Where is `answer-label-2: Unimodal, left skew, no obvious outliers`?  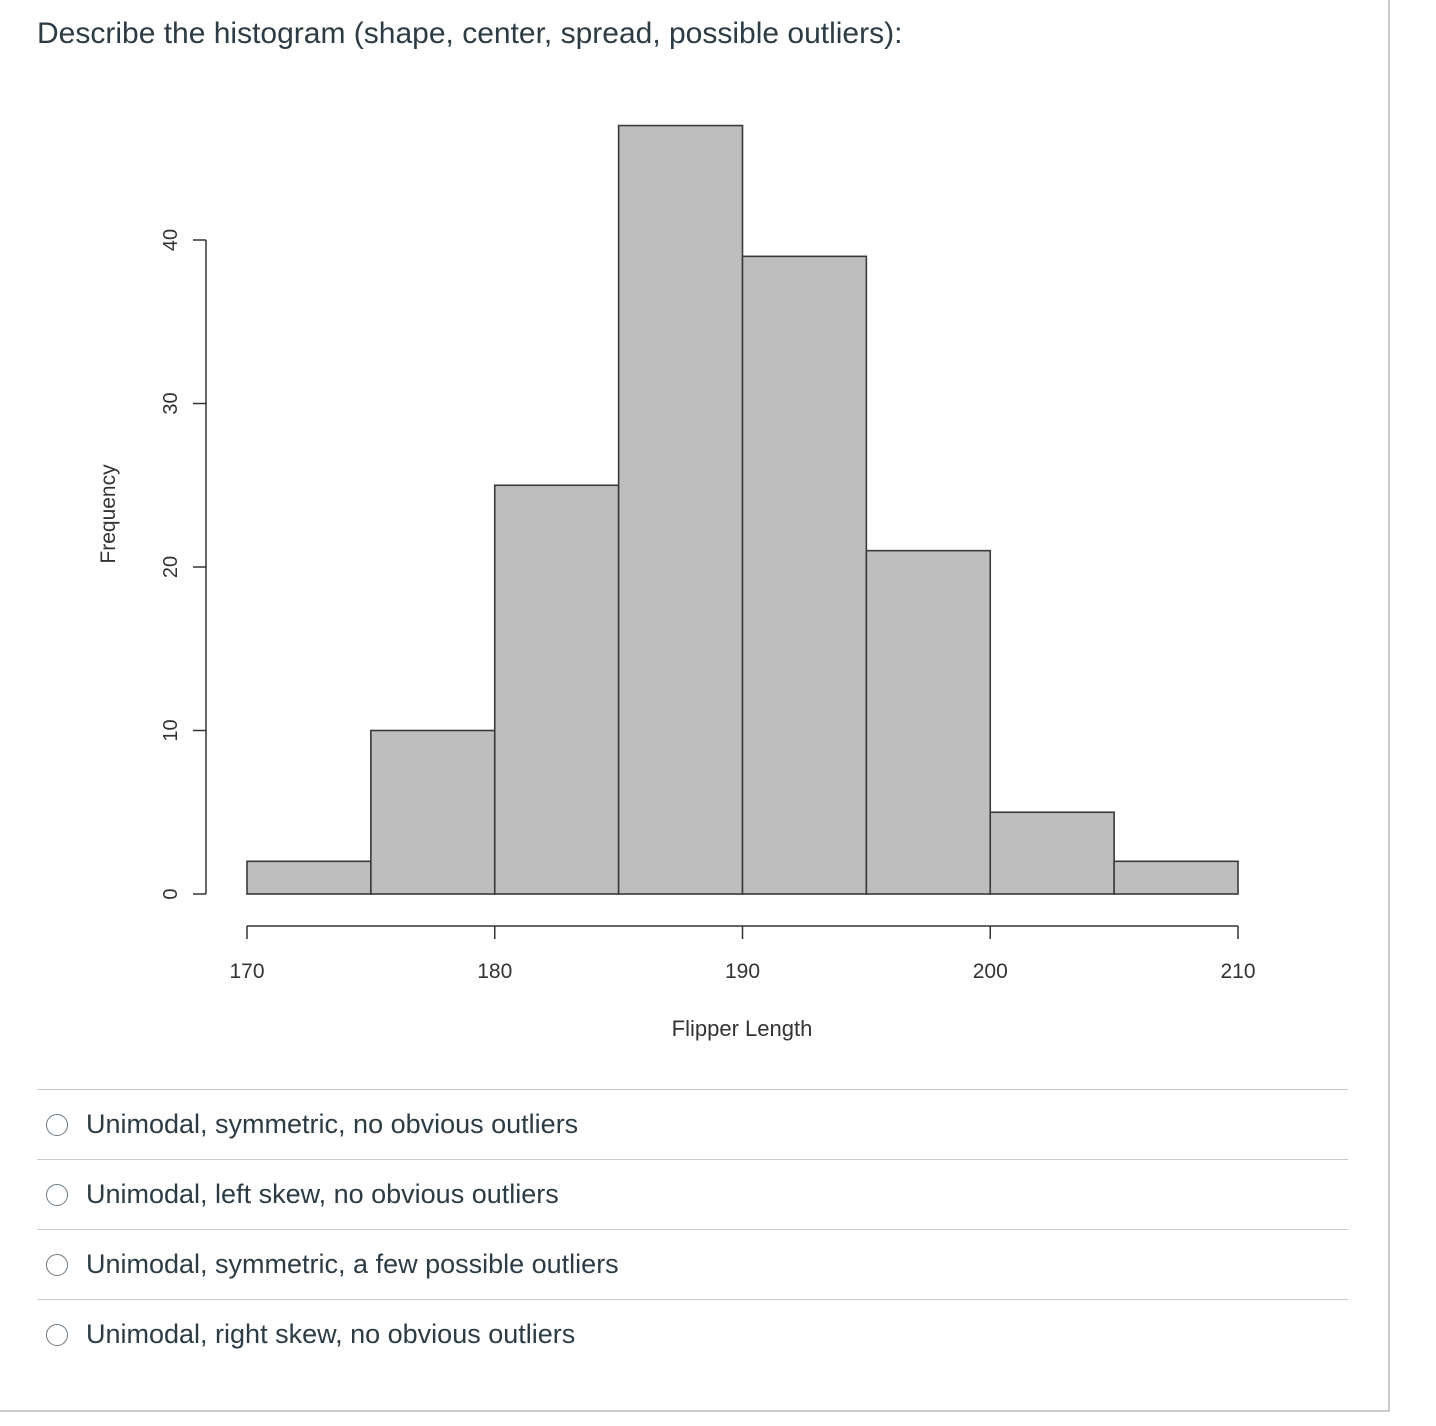
answer-label-2: Unimodal, left skew, no obvious outliers is located at coordinates (322, 1194).